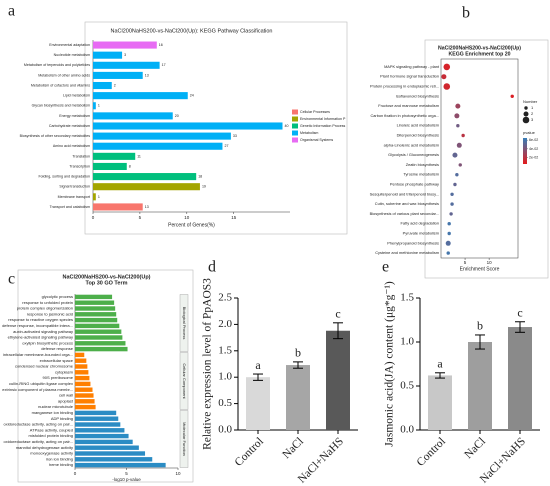  What do you see at coordinates (525, 151) in the screenshot?
I see `colorbar` at bounding box center [525, 151].